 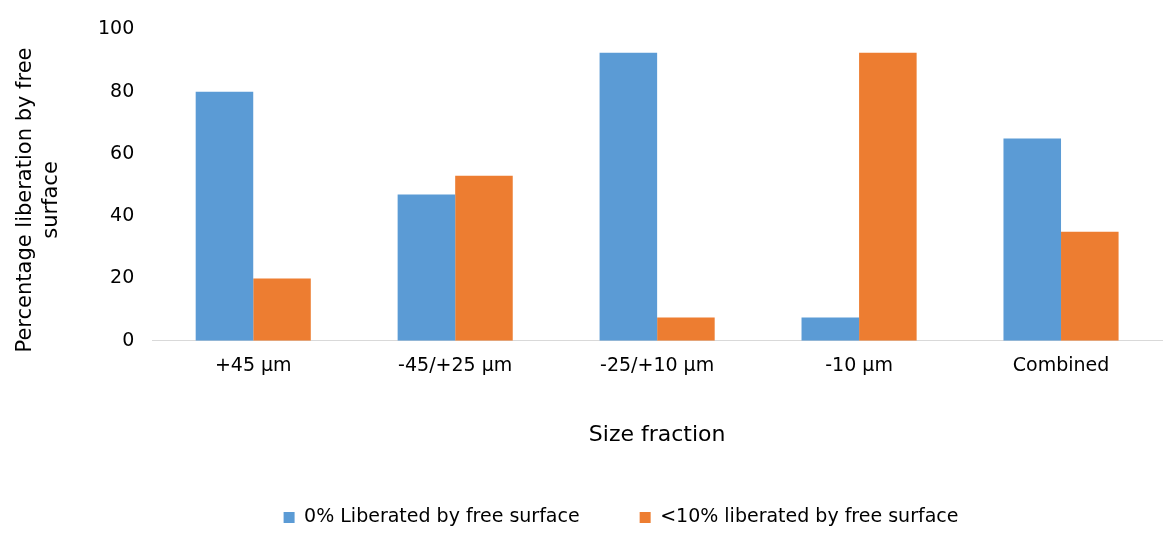 I want to click on y-axis-title: Percentage liberation by free surface, so click(x=37, y=200).